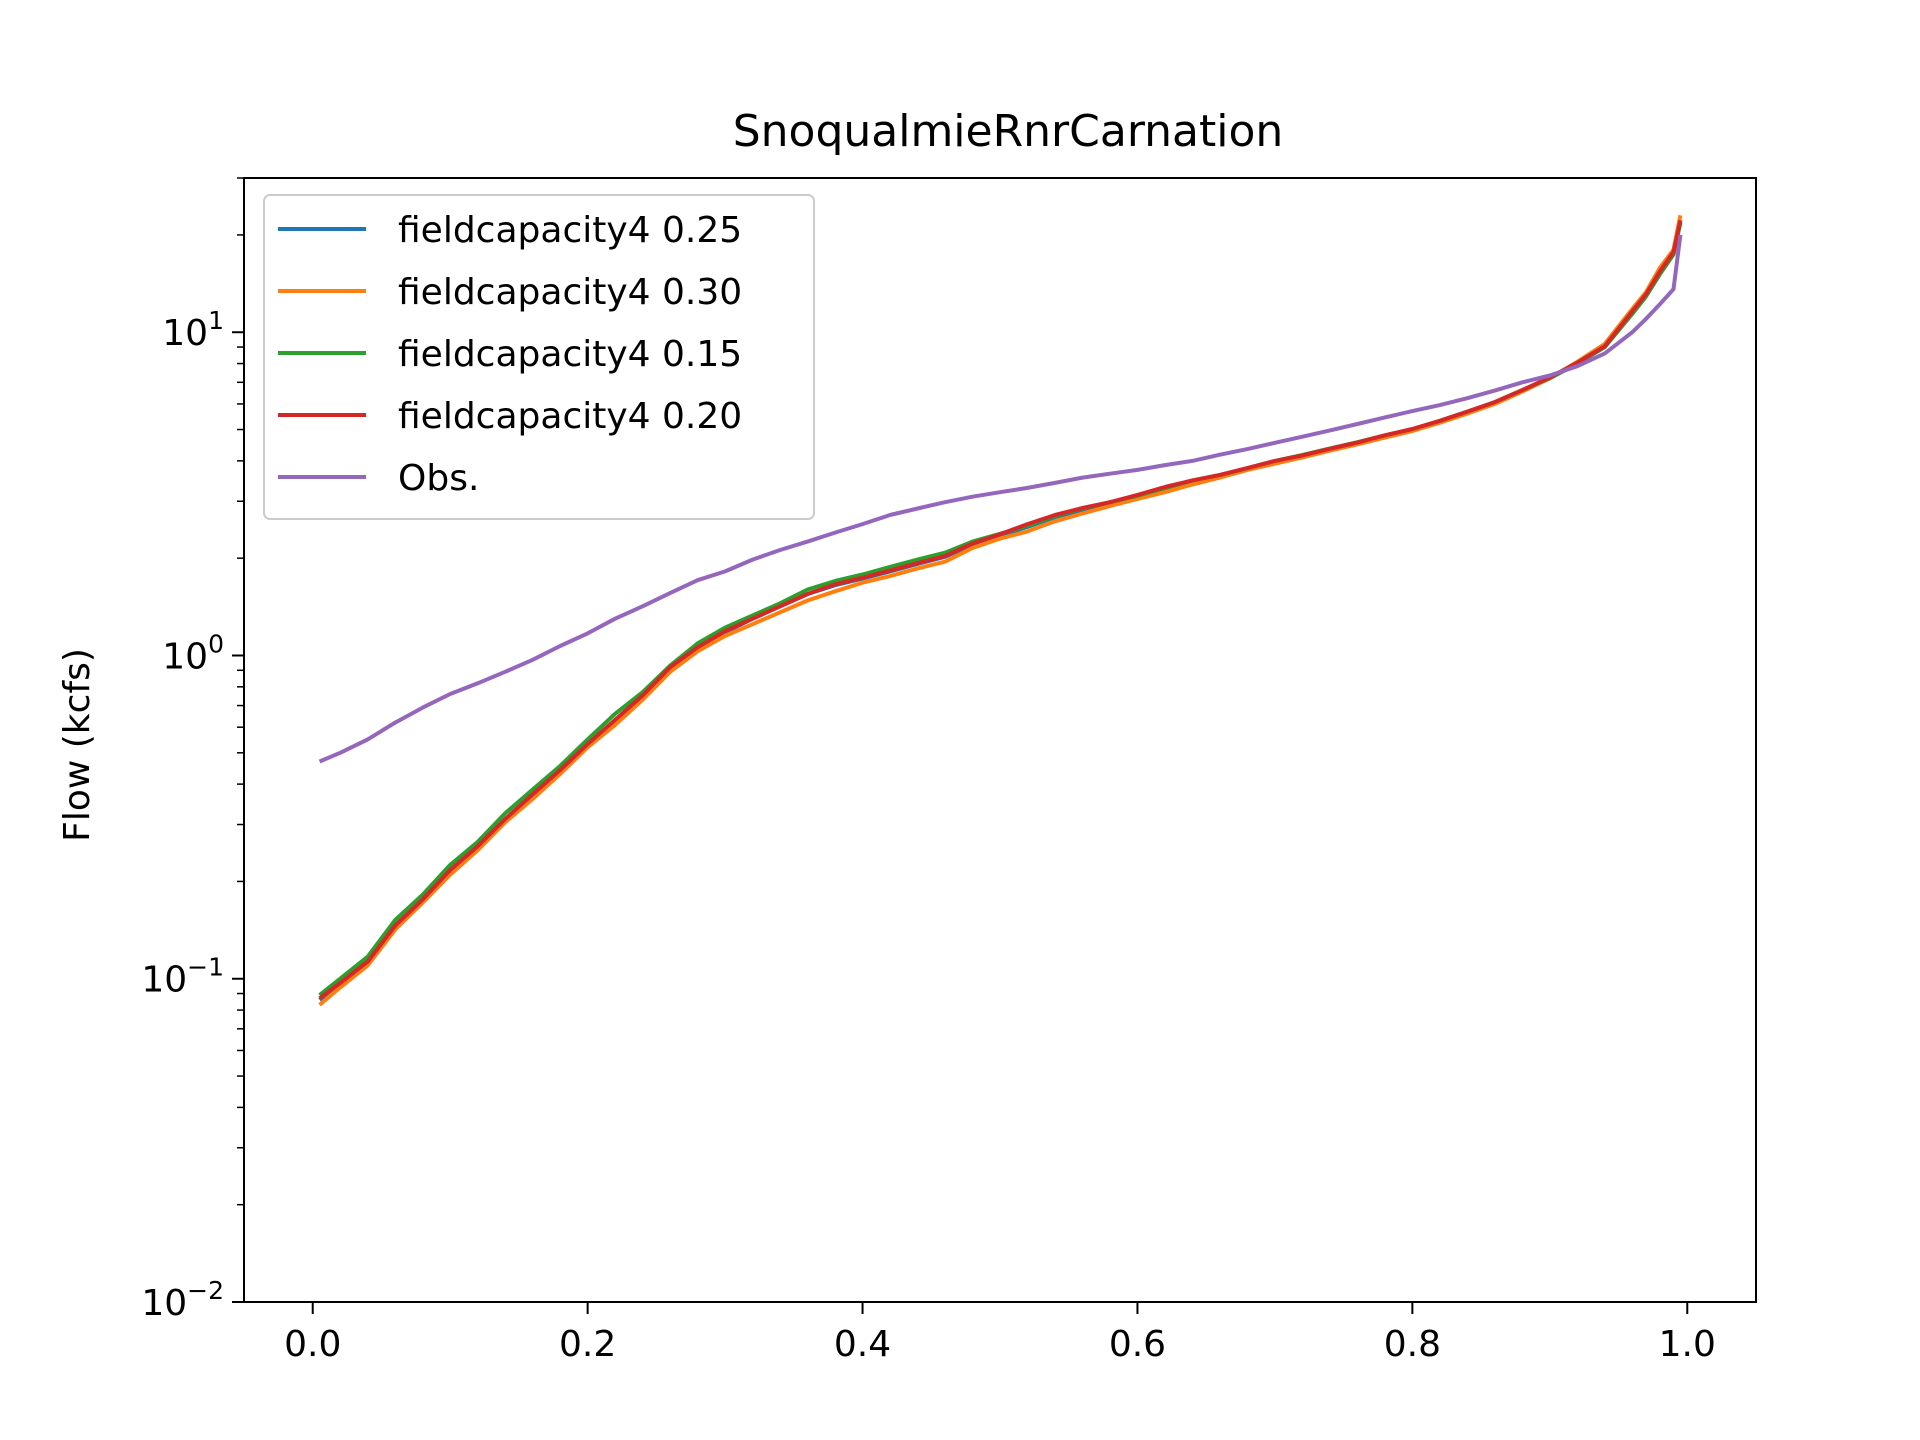  What do you see at coordinates (1008, 131) in the screenshot?
I see `chart-title: SnoqualmieRnrCarnation` at bounding box center [1008, 131].